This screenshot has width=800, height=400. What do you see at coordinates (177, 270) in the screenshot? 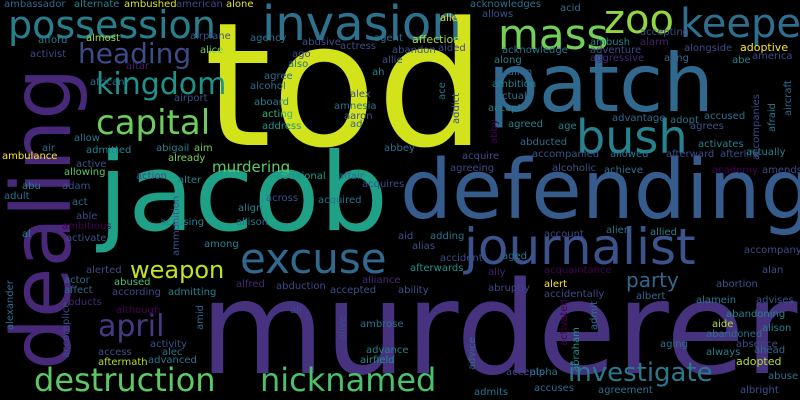
I see `word-weapon: weapon` at bounding box center [177, 270].